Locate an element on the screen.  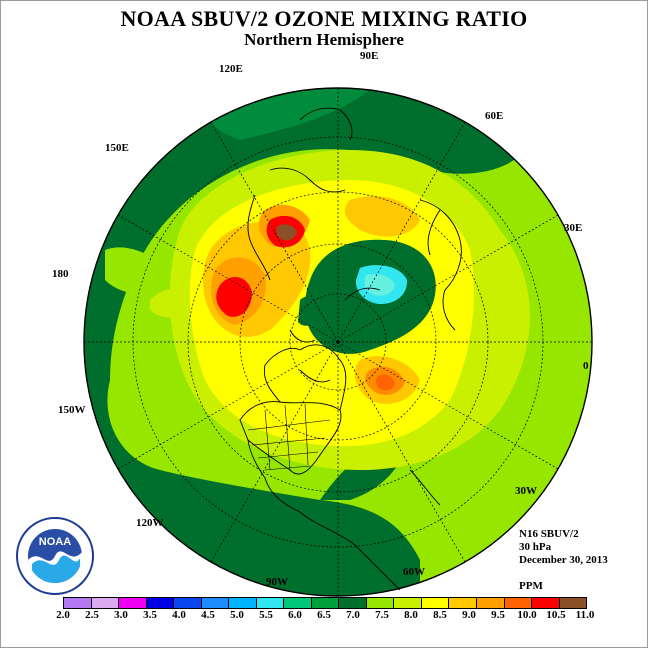
colorbar-tick-label: 2.0 is located at coordinates (63, 615).